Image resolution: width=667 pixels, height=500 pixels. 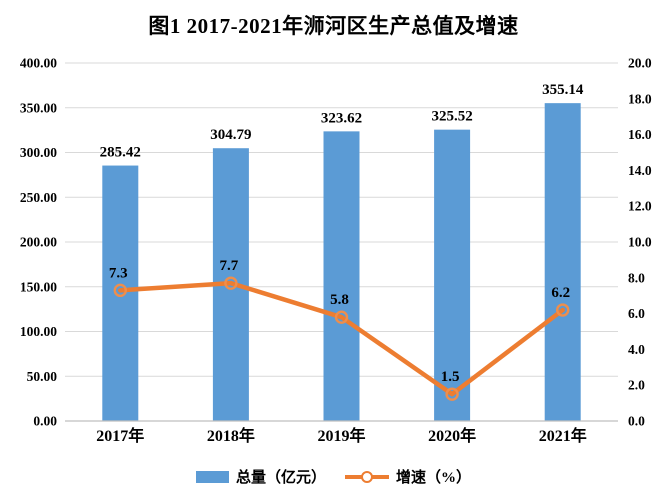 What do you see at coordinates (640, 63) in the screenshot?
I see `right-axis-tick-label: 20.0` at bounding box center [640, 63].